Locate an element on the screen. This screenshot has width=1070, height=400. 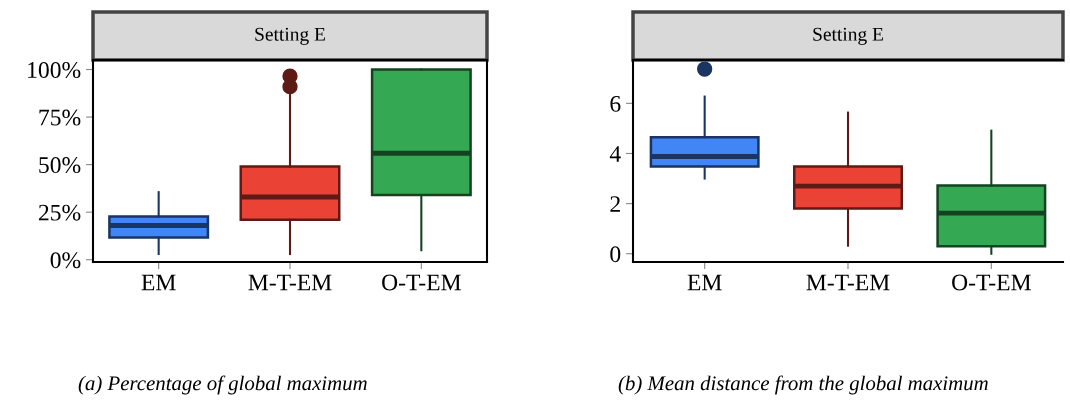
y-tick-label: 50% is located at coordinates (60, 165).